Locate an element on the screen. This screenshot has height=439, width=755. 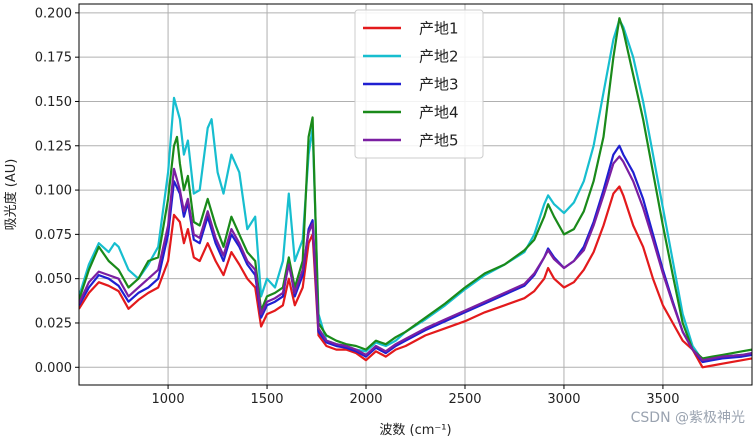
x-tick-label: 1500 is located at coordinates (266, 399).